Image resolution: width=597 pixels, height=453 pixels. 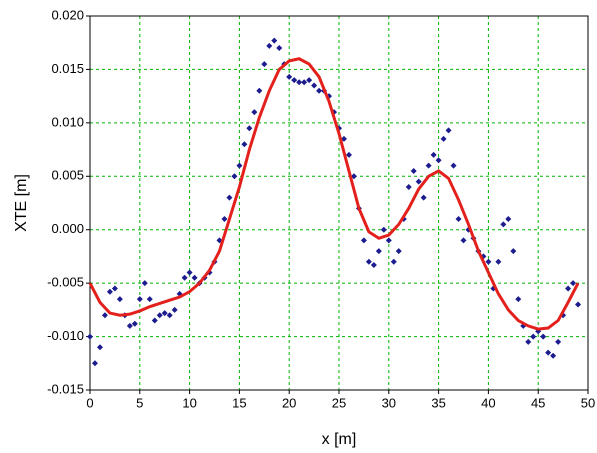 What do you see at coordinates (588, 402) in the screenshot?
I see `x-tick-label: 50` at bounding box center [588, 402].